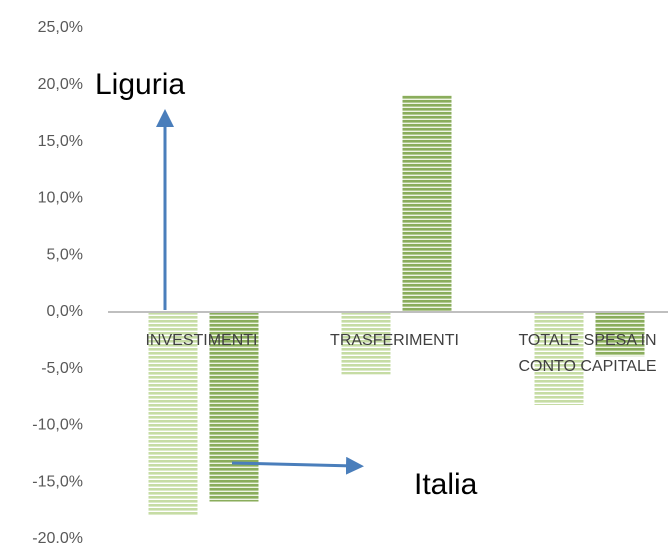 The image size is (668, 547). I want to click on x-tick-label: TOTALE SPESA IN CONTO CAPITALE, so click(587, 353).